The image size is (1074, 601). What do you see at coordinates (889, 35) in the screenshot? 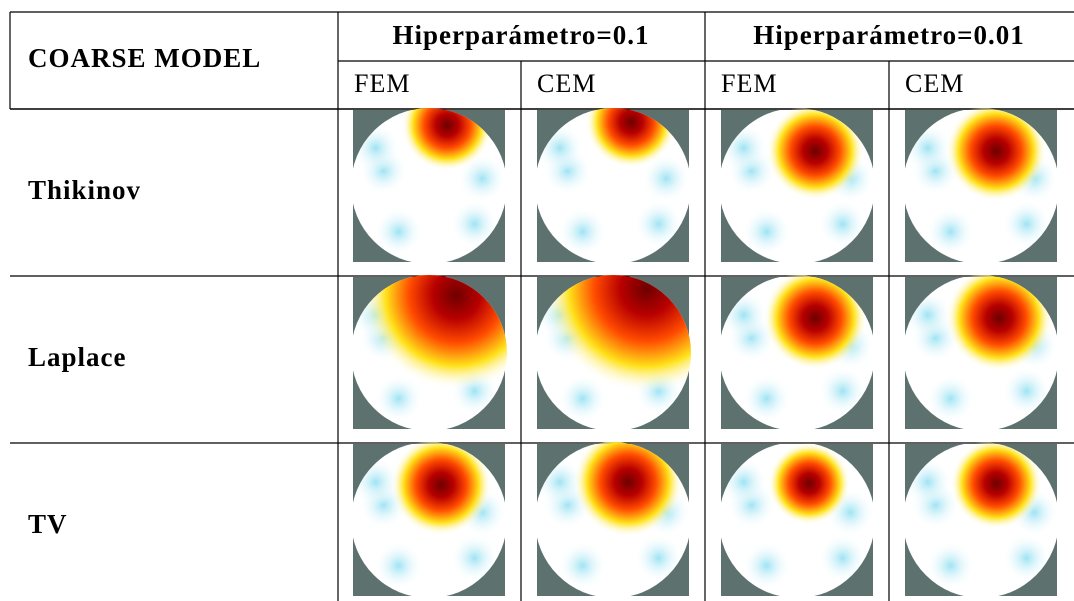
I see `group-header: Hiperparámetro=0.01` at bounding box center [889, 35].